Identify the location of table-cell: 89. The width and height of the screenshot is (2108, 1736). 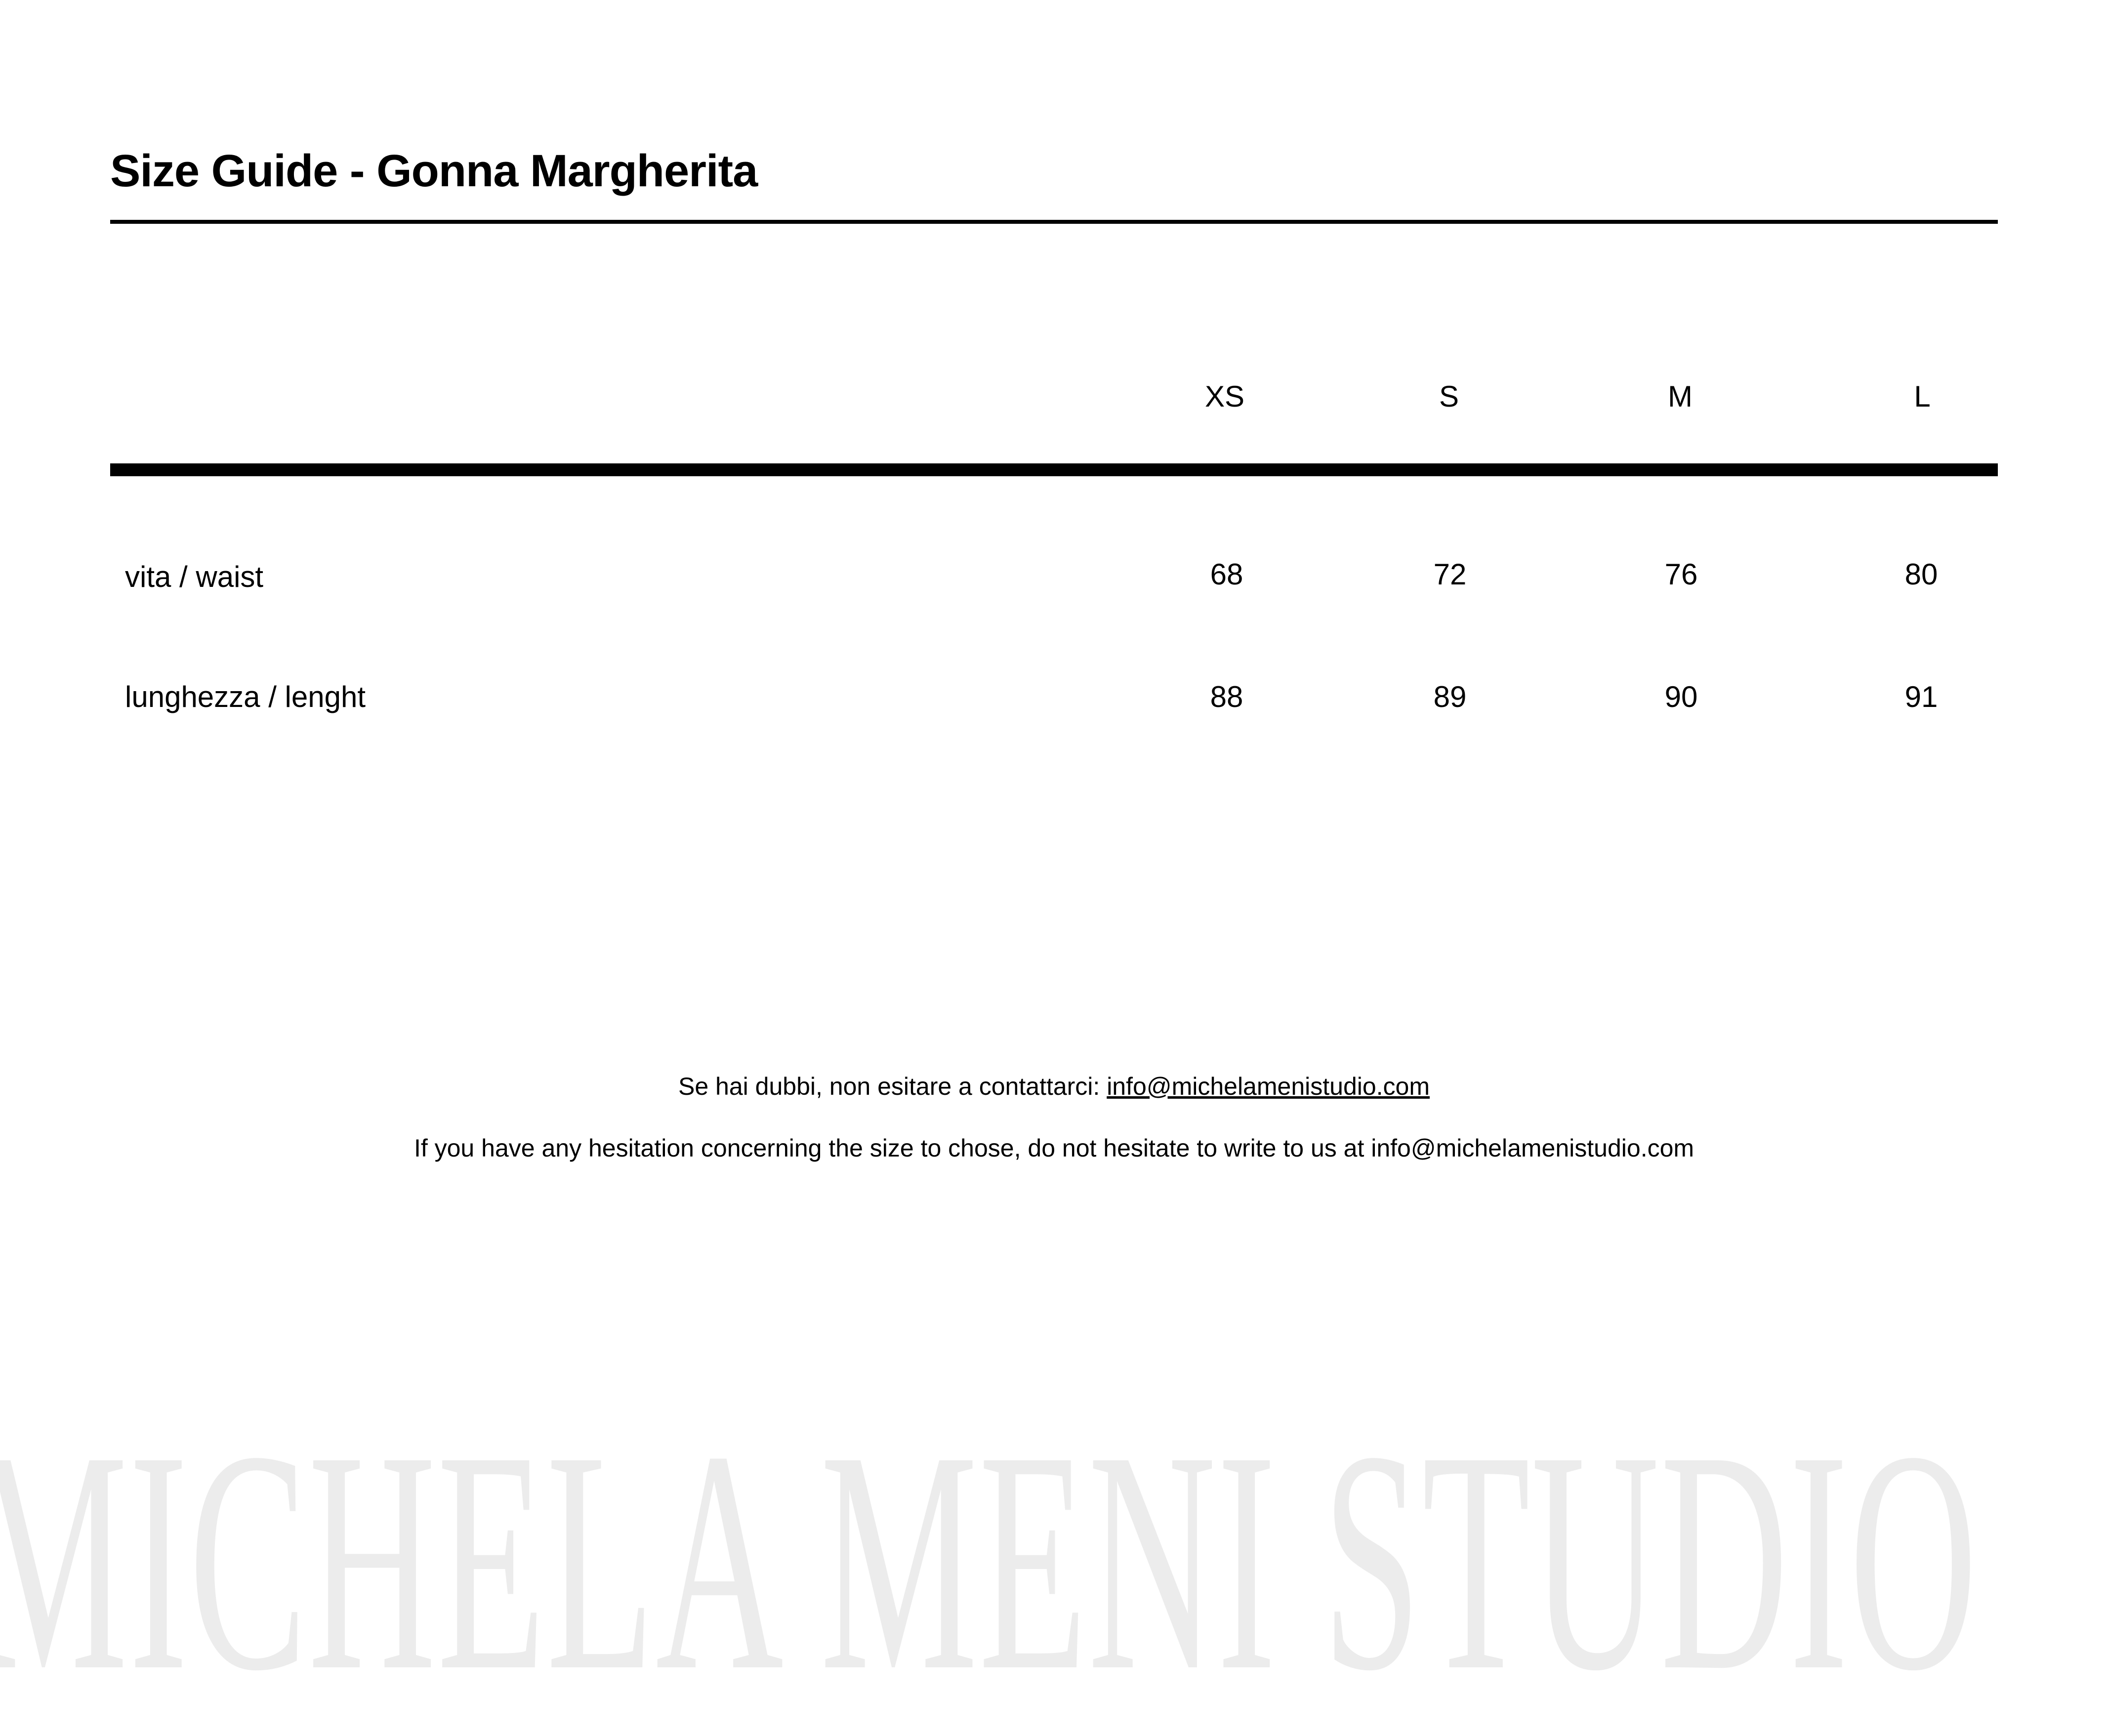
(1450, 697).